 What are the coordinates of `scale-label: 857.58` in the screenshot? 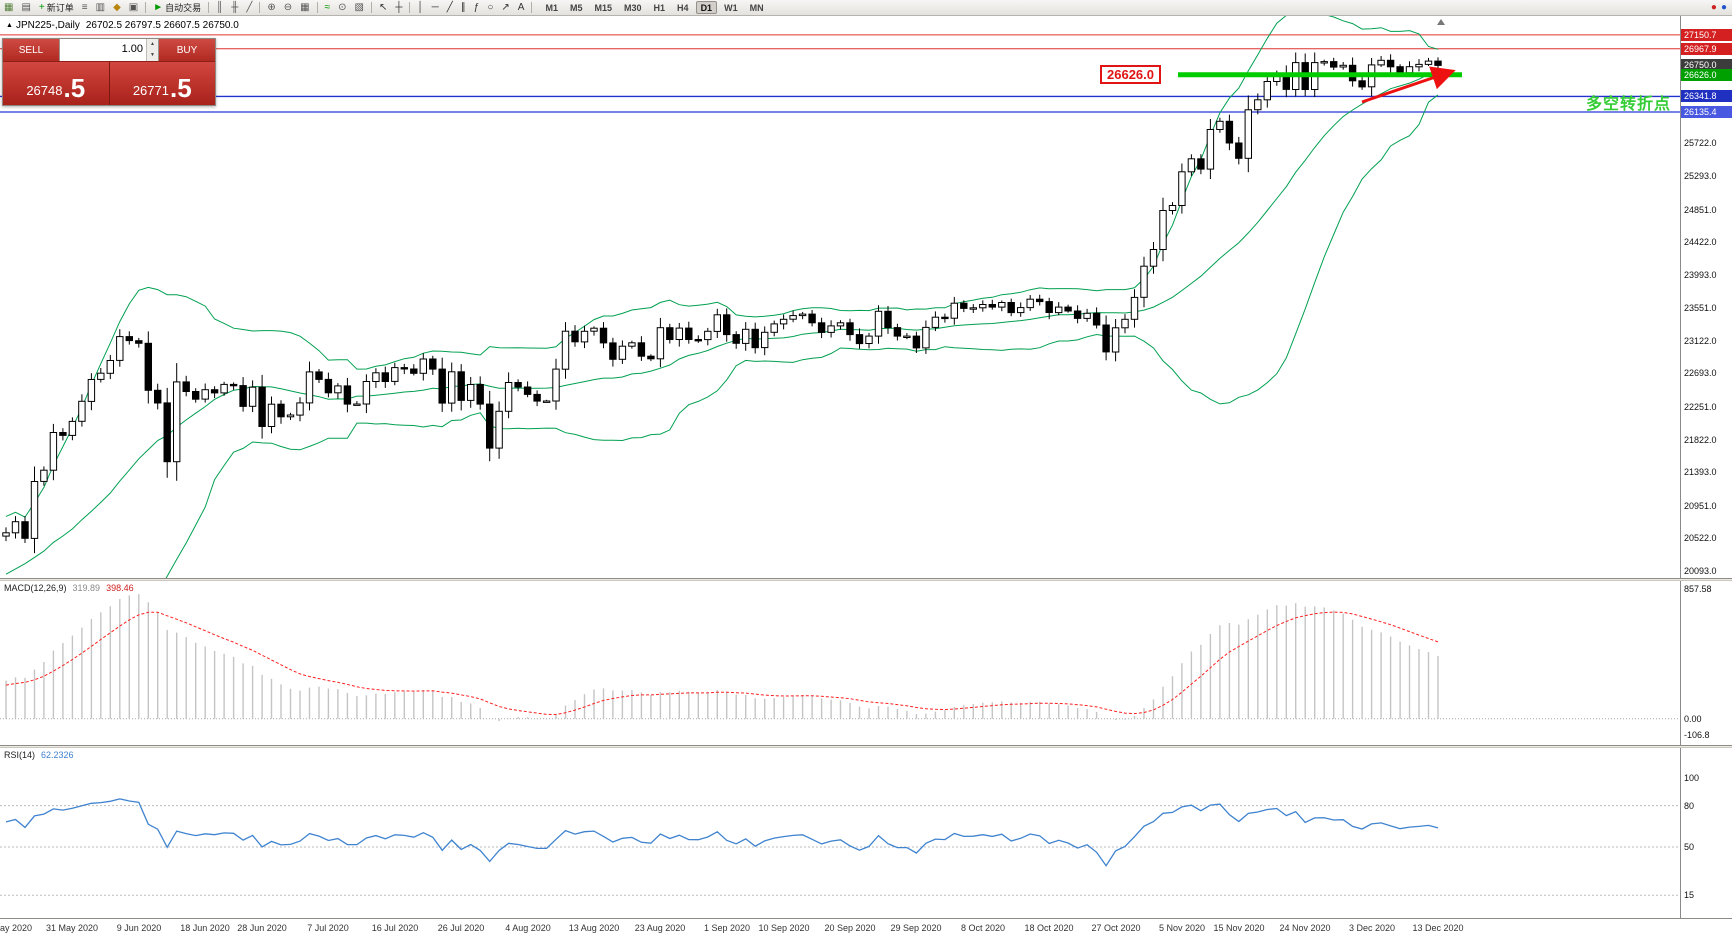 It's located at (1698, 589).